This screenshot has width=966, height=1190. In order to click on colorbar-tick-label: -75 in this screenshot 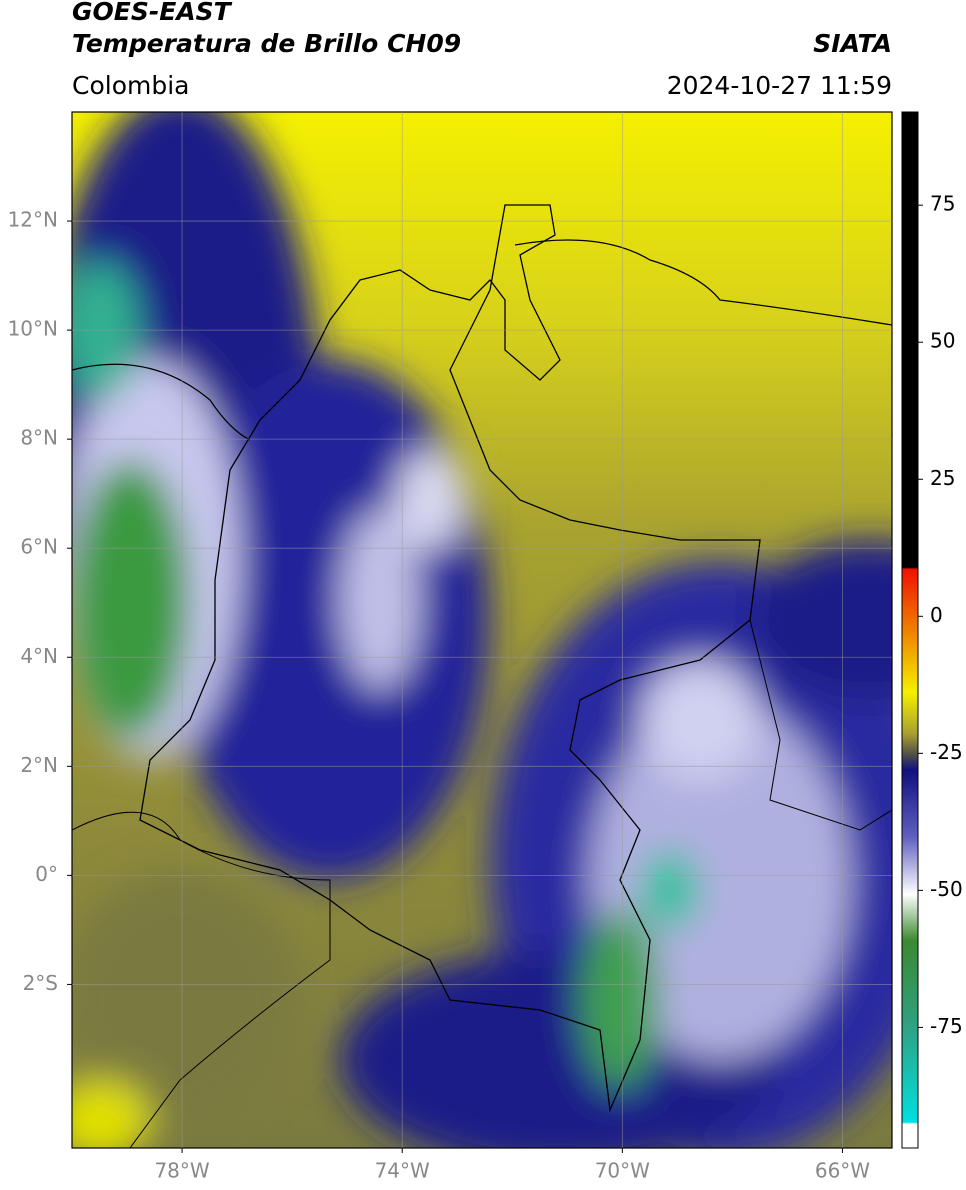, I will do `click(946, 1026)`.